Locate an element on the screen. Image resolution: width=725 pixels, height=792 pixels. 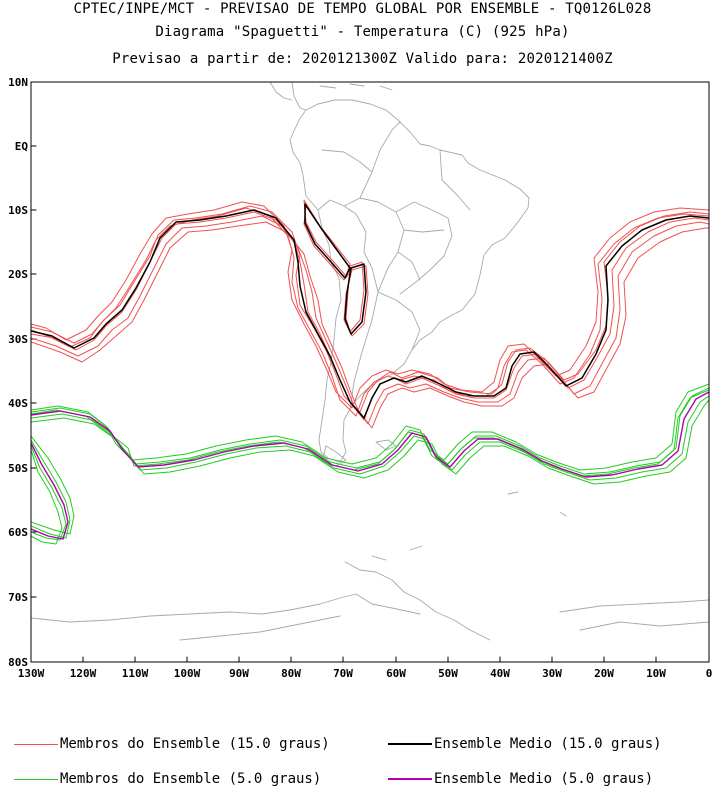
latitude-axis: 10N EQ 10S 20S 30S 40S 50S 60S 70S 80S is located at coordinates (18, 372).